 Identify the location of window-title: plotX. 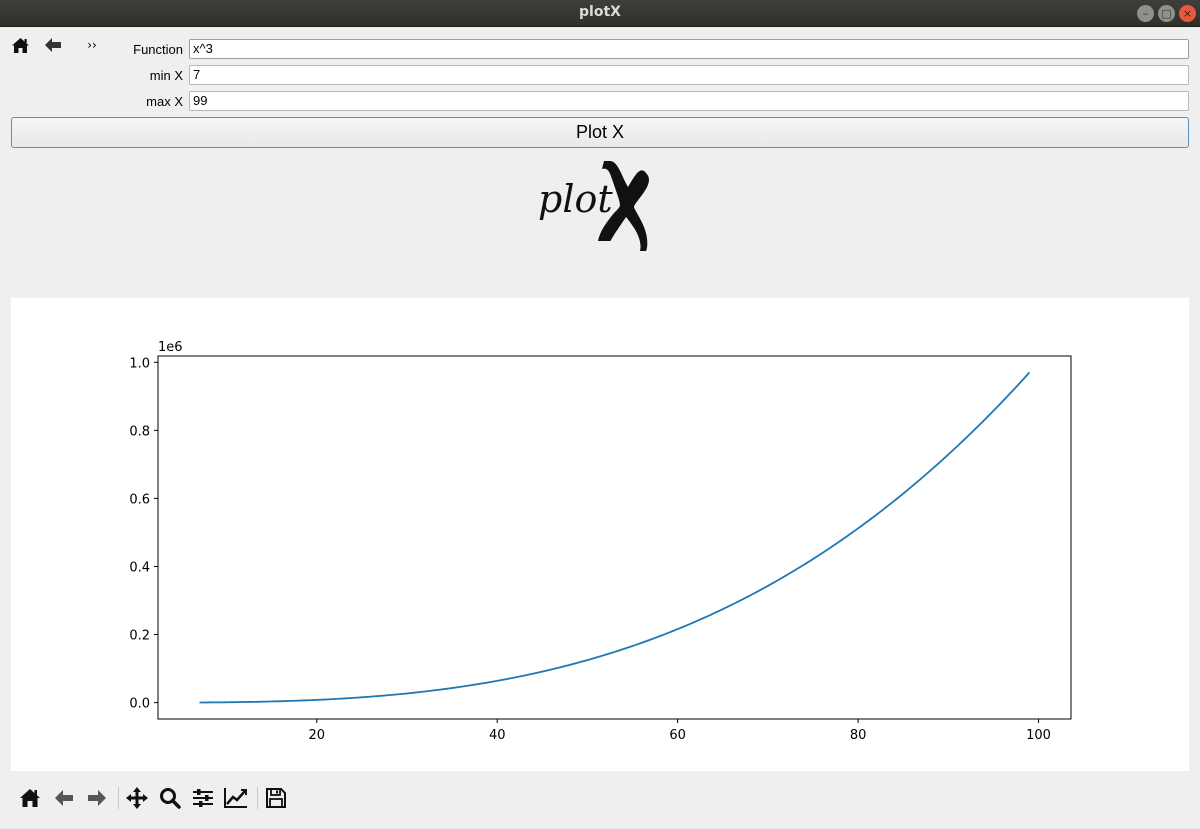
(600, 12).